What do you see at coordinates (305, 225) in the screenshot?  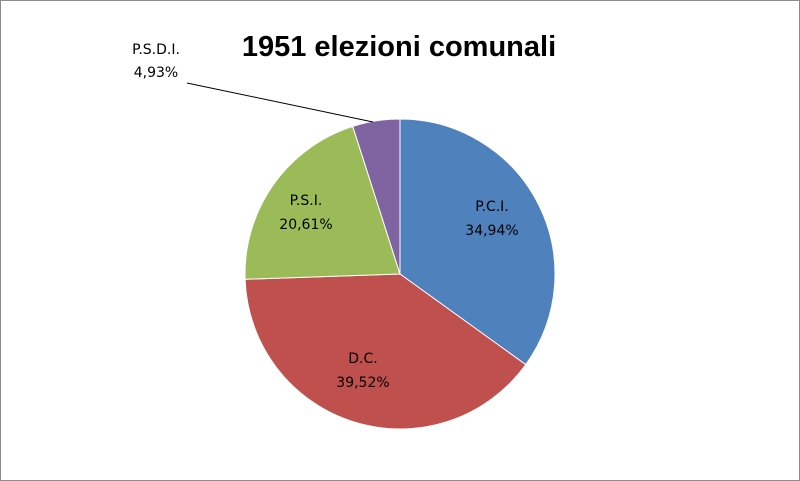 I see `data-label-value: 20,61%` at bounding box center [305, 225].